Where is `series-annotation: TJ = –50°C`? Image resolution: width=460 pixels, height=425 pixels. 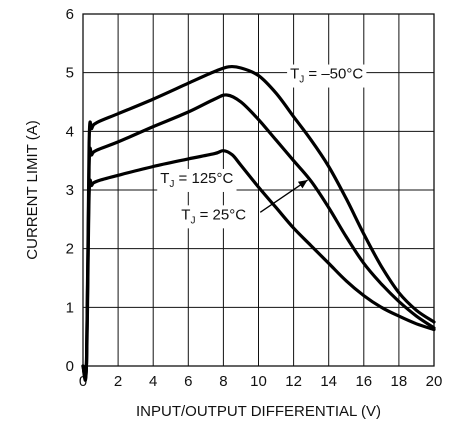
series-annotation: TJ = –50°C is located at coordinates (327, 76).